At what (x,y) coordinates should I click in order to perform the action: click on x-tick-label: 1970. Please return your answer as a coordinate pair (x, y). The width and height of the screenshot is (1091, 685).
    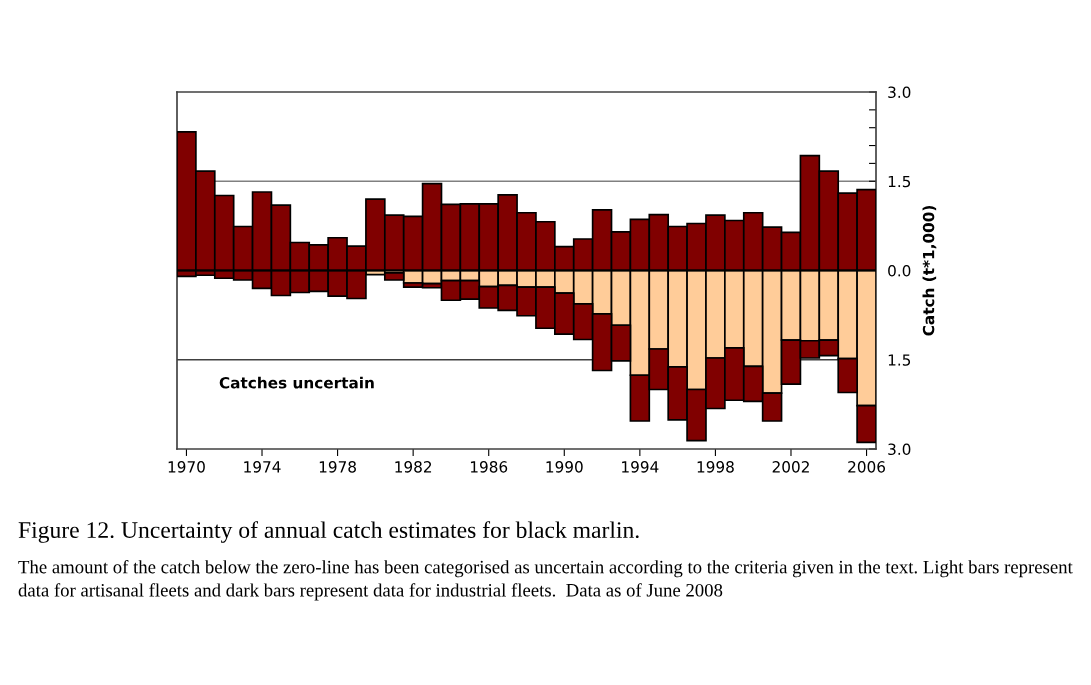
    Looking at the image, I should click on (186, 467).